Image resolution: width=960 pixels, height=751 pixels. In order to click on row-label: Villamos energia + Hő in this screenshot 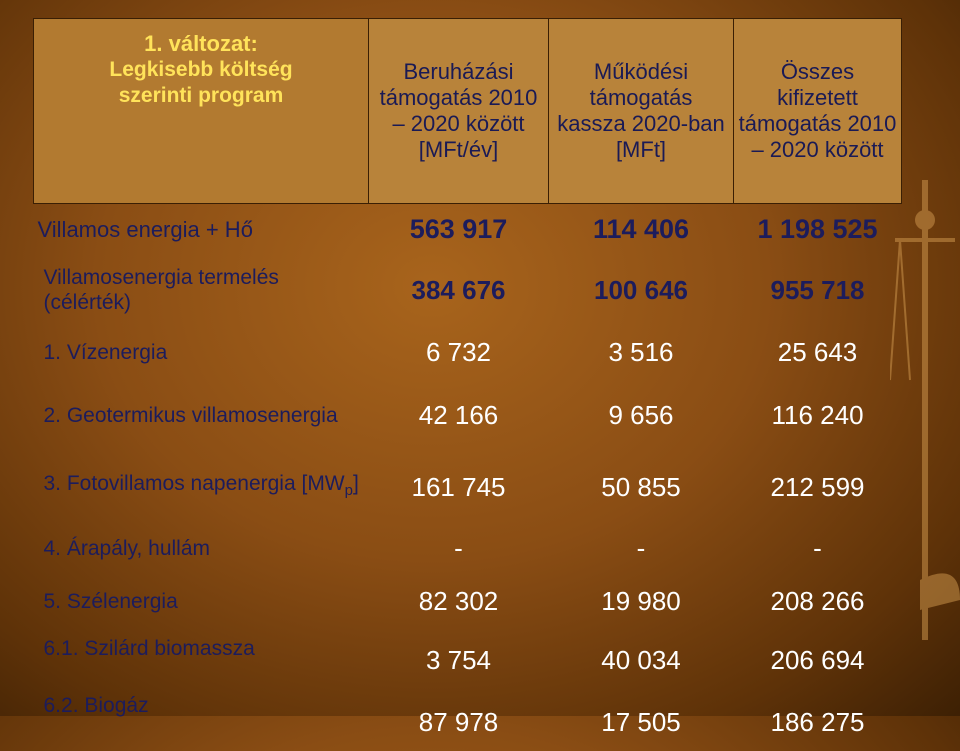, I will do `click(145, 229)`.